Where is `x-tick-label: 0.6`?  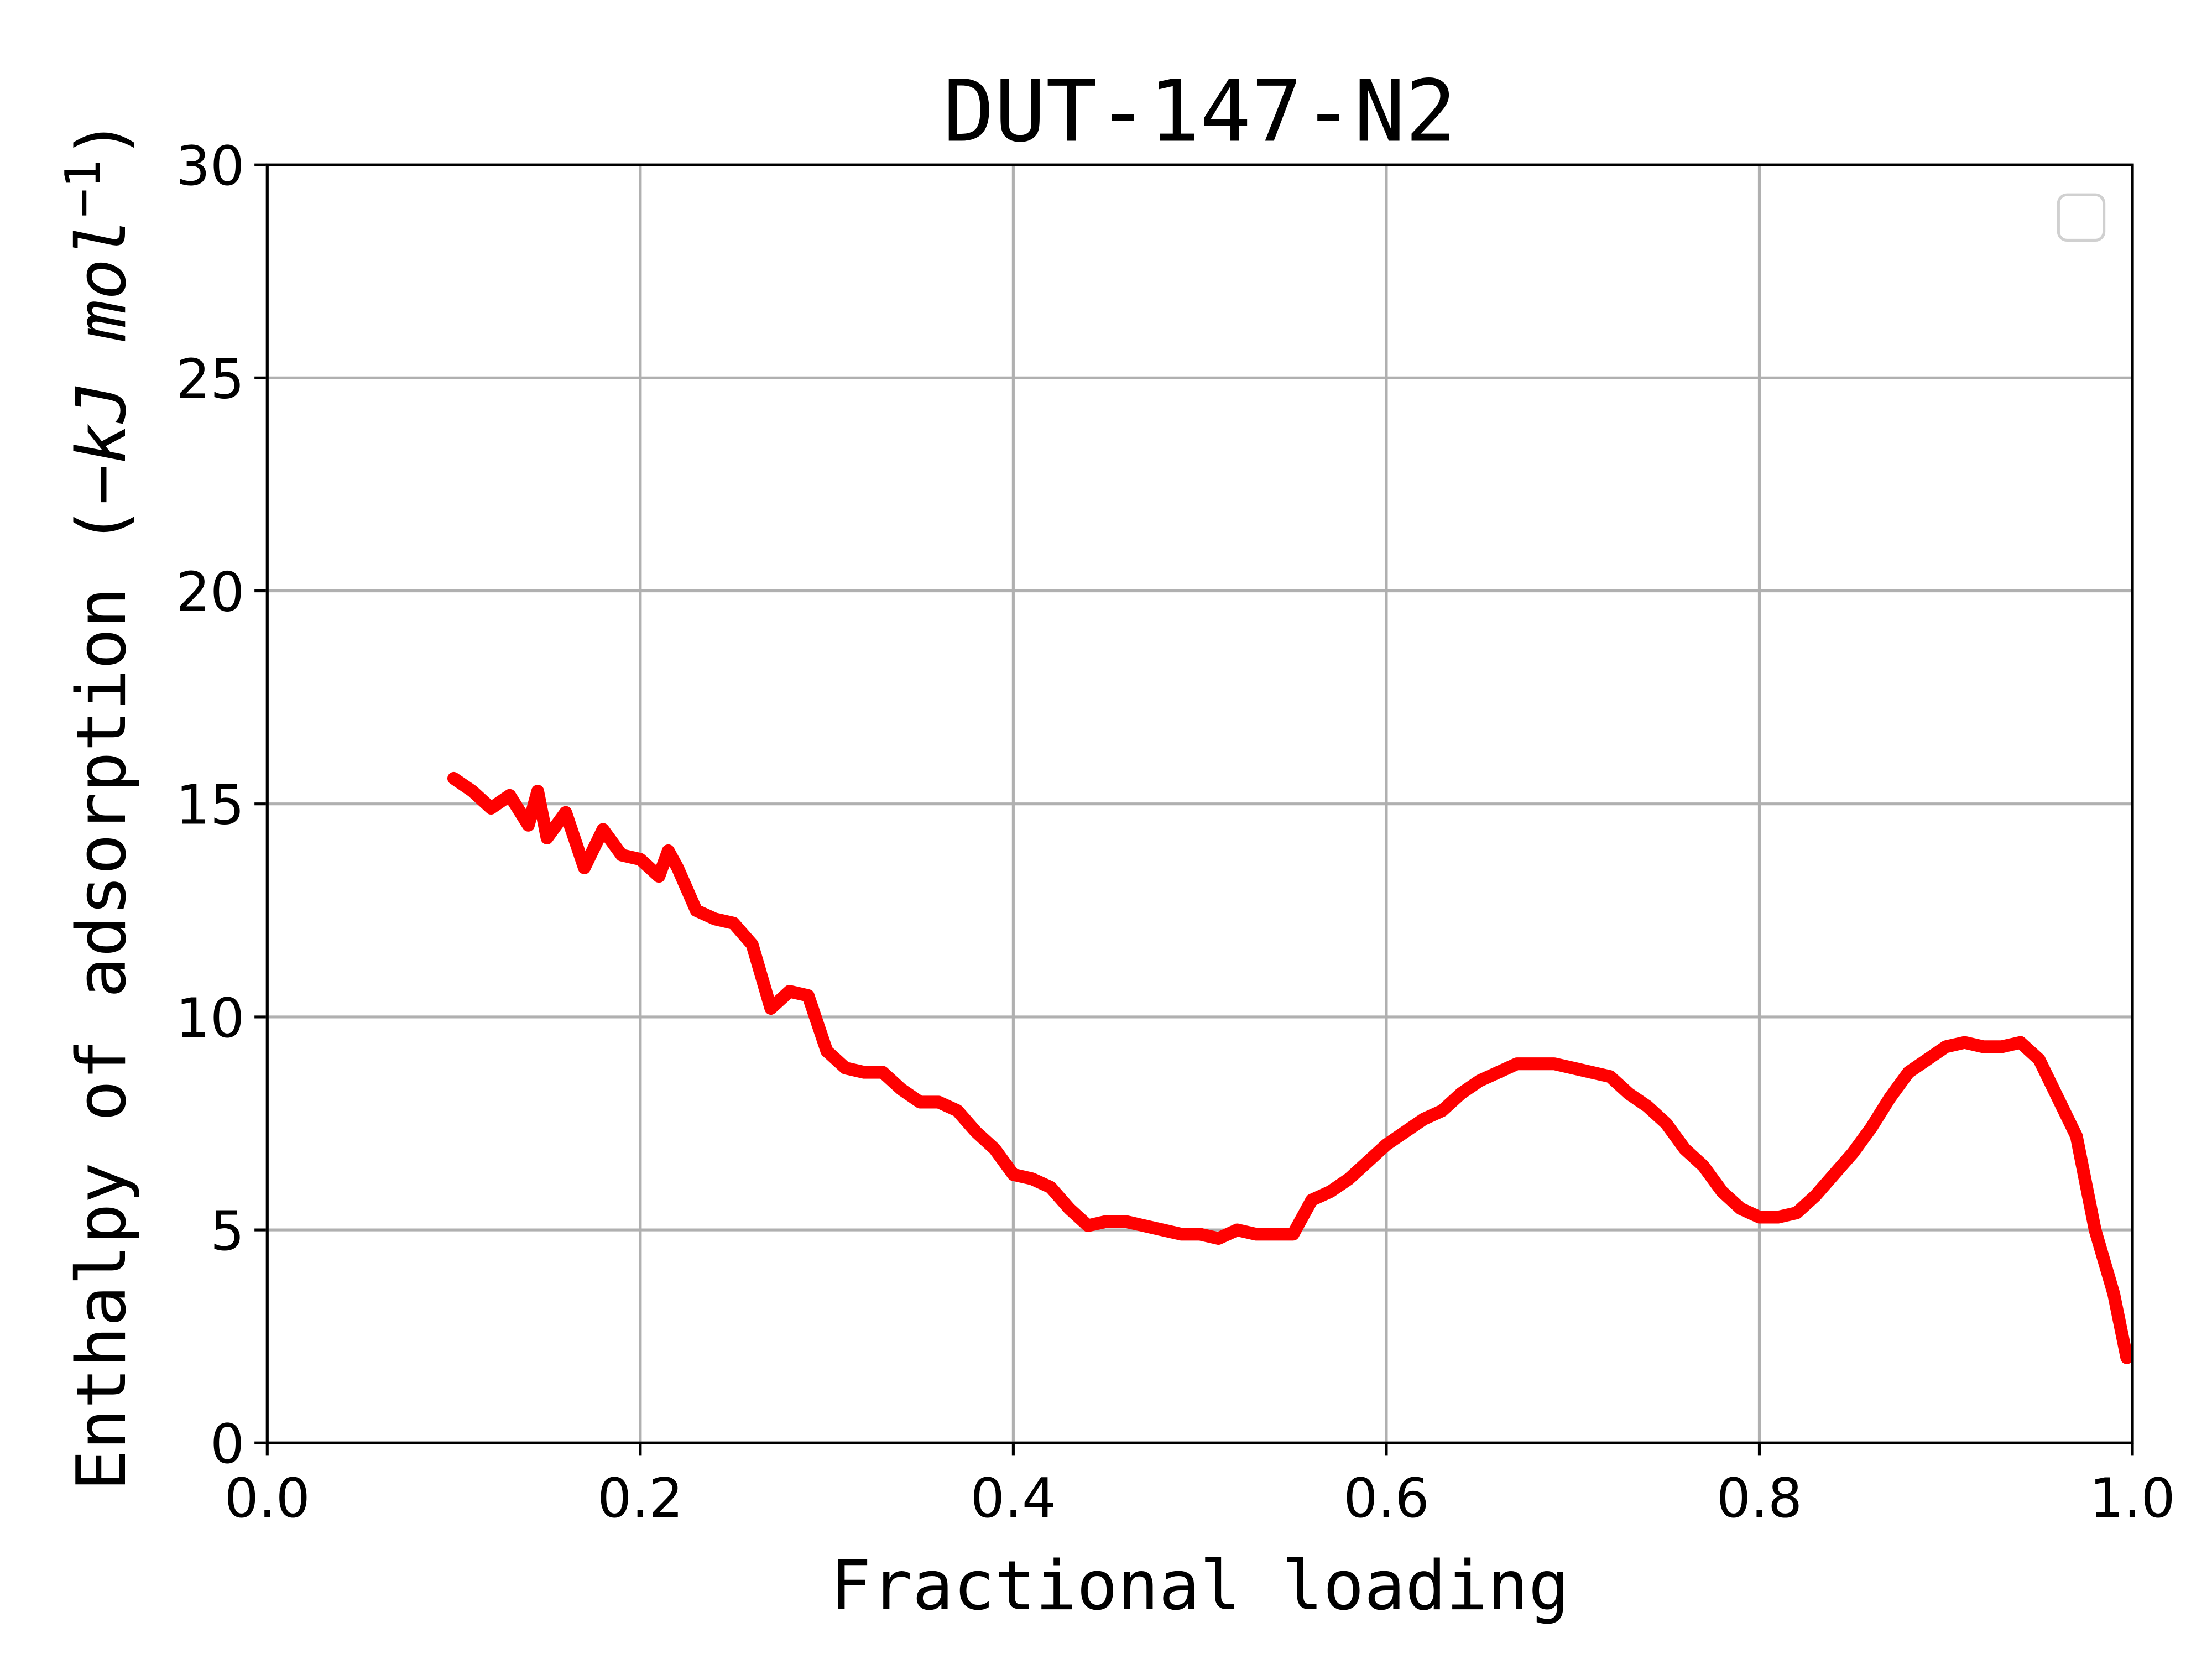
x-tick-label: 0.6 is located at coordinates (1386, 1498).